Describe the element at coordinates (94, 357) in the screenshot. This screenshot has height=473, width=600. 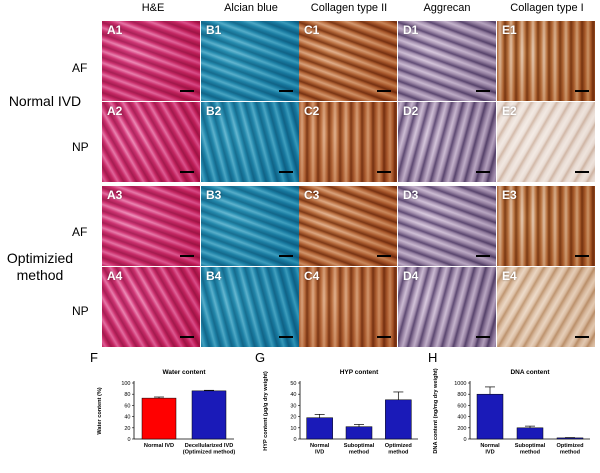
I see `panel-letter-f: F` at that location.